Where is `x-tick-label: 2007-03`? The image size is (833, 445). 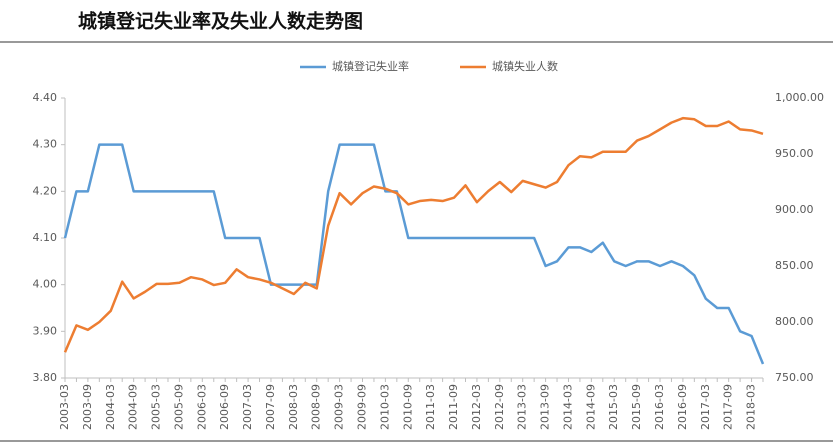
x-tick-label: 2007-03 is located at coordinates (247, 407).